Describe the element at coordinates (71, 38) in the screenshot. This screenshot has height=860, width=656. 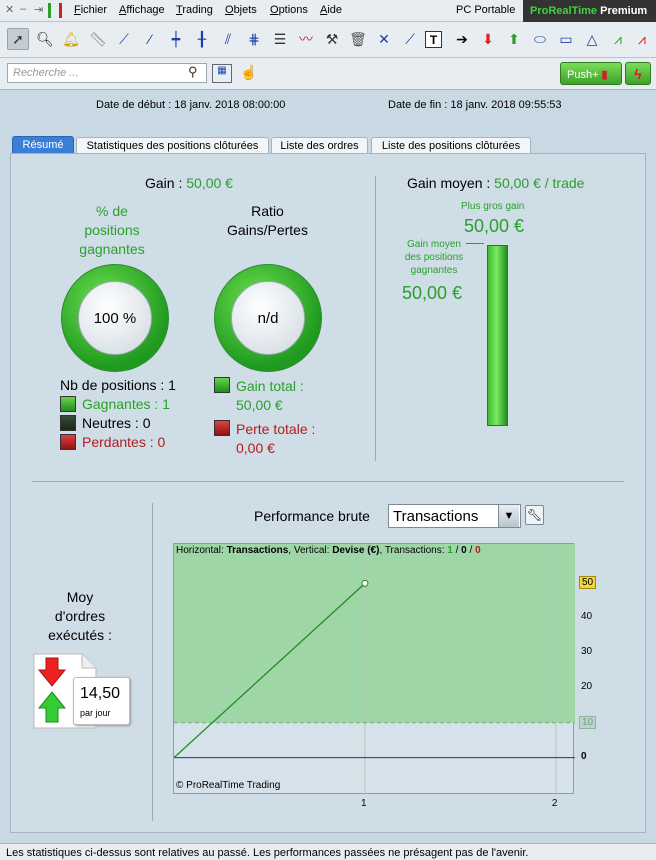
I see `alert-bell-icon: 🔔︎` at that location.